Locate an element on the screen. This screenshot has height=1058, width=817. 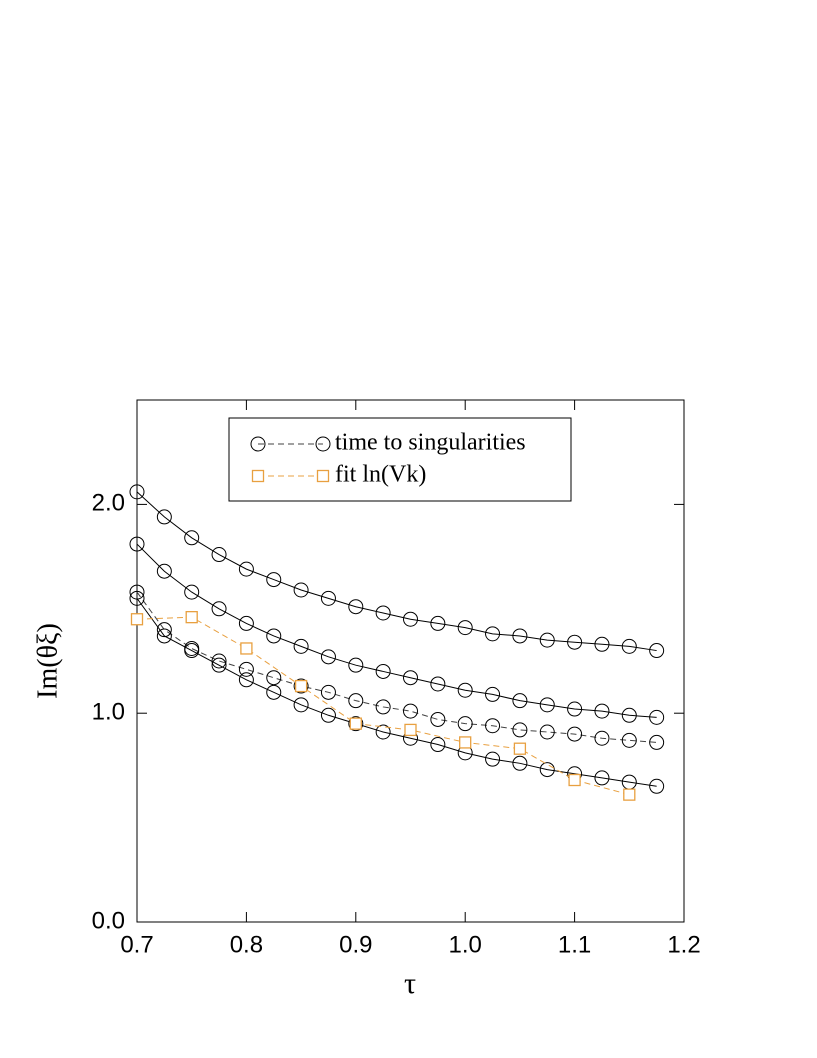
y-tick-label: 2.0 is located at coordinates (108, 503).